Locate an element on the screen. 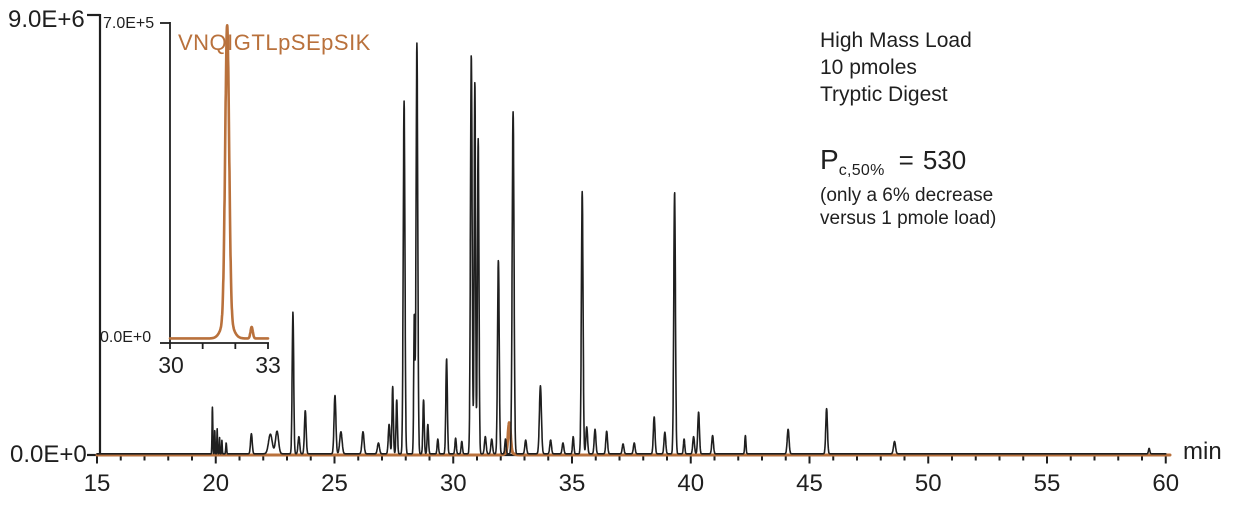 The width and height of the screenshot is (1237, 509). sample-annotation-line: High Mass Load is located at coordinates (896, 40).